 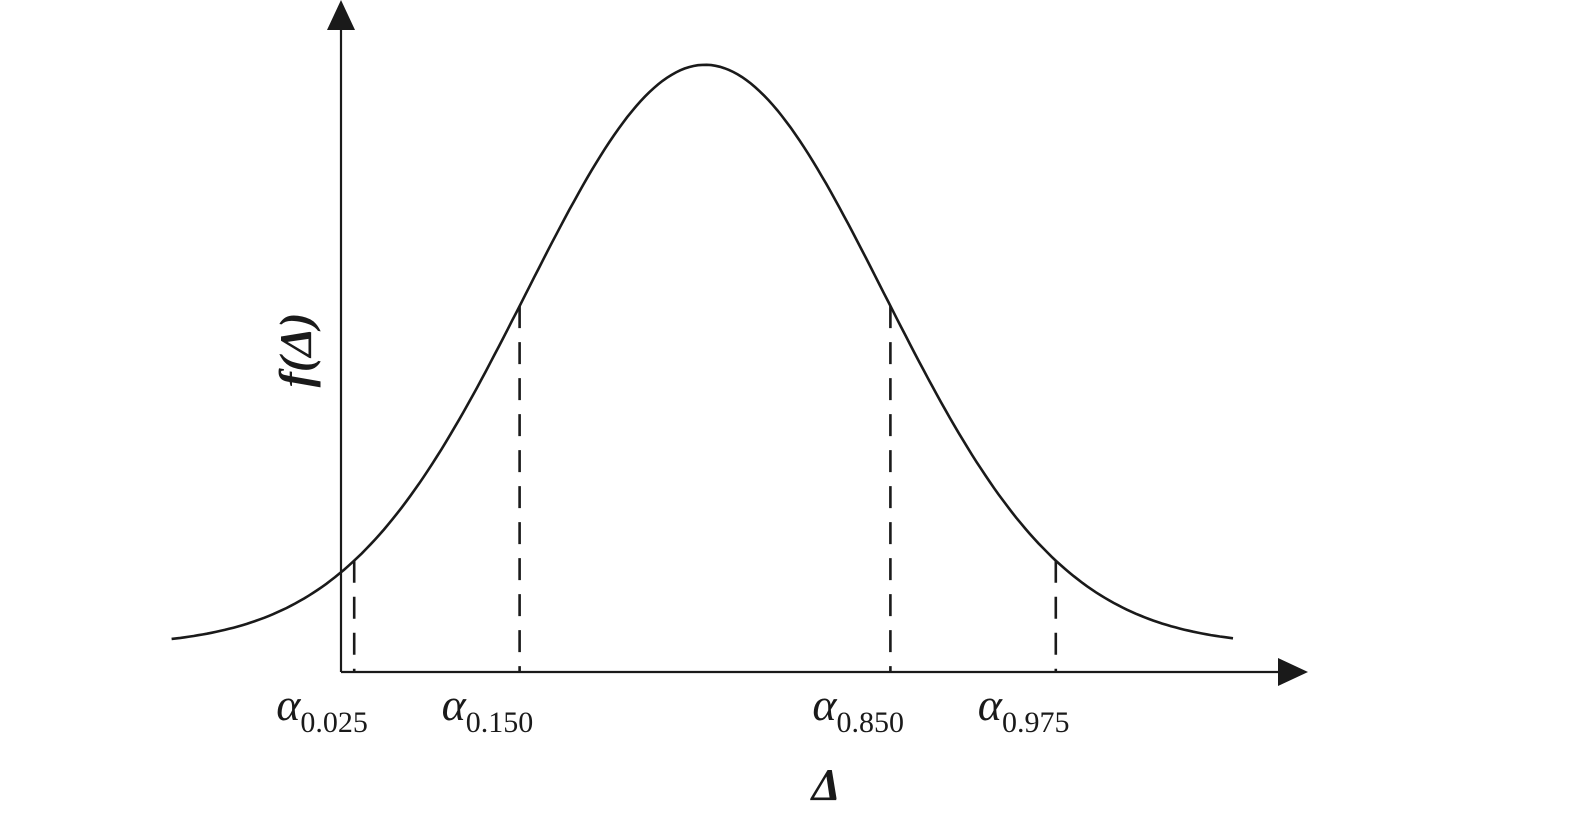 I want to click on quantile-label-0.850: α0.850, so click(x=858, y=709).